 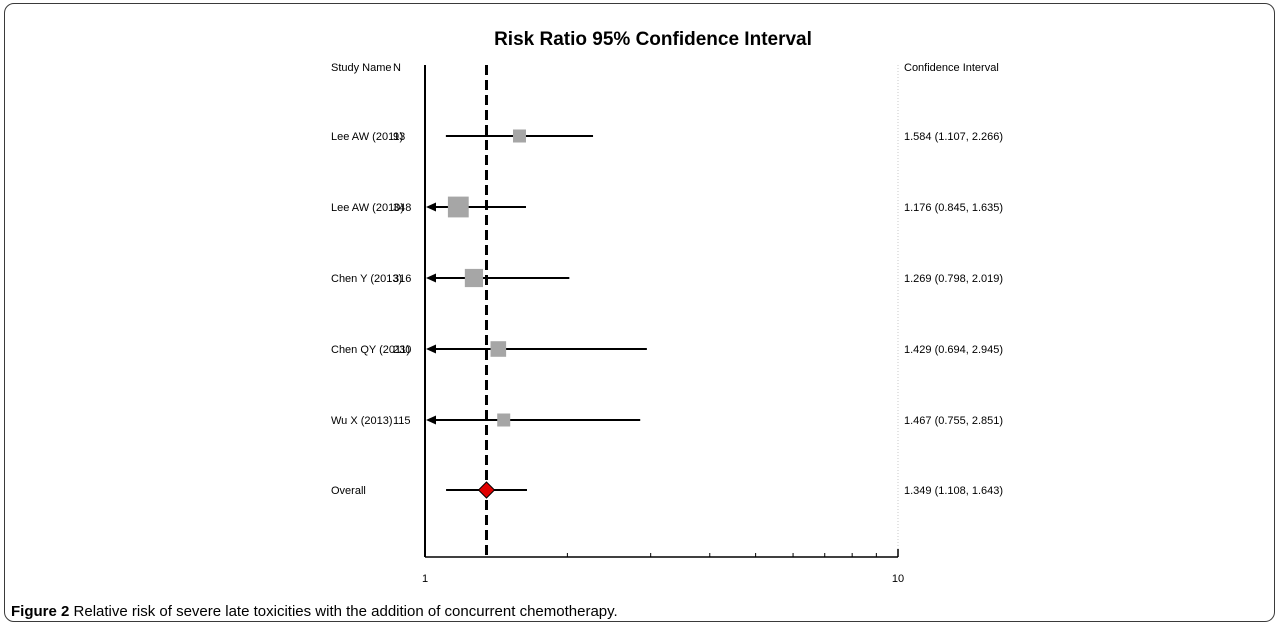 I want to click on overall-ci-text: 1.349 (1.108, 1.643), so click(x=953, y=491).